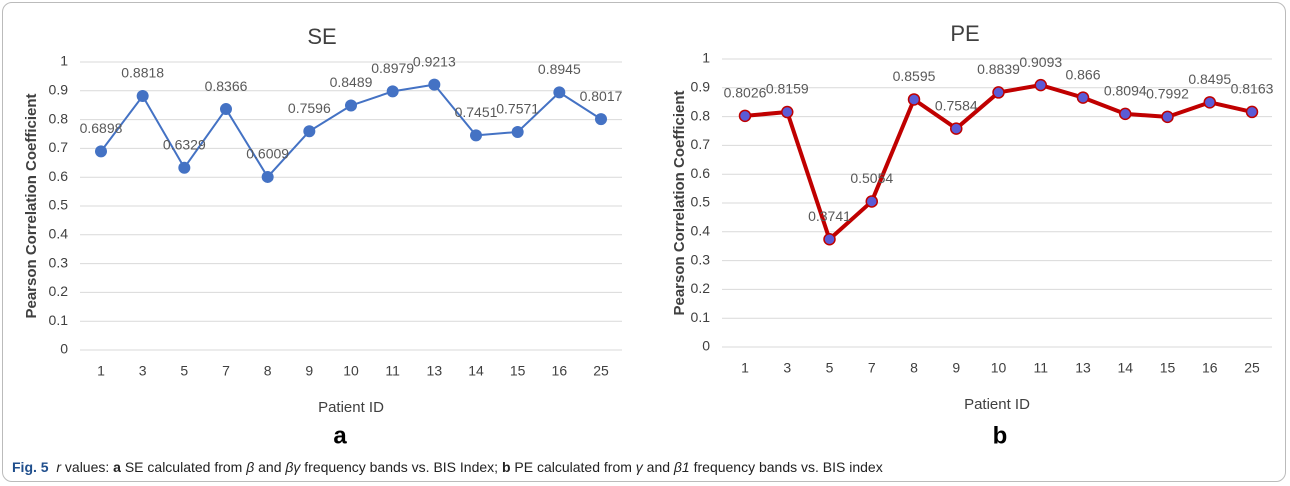 The image size is (1290, 486). Describe the element at coordinates (1209, 79) in the screenshot. I see `value-label: 0.8495` at that location.